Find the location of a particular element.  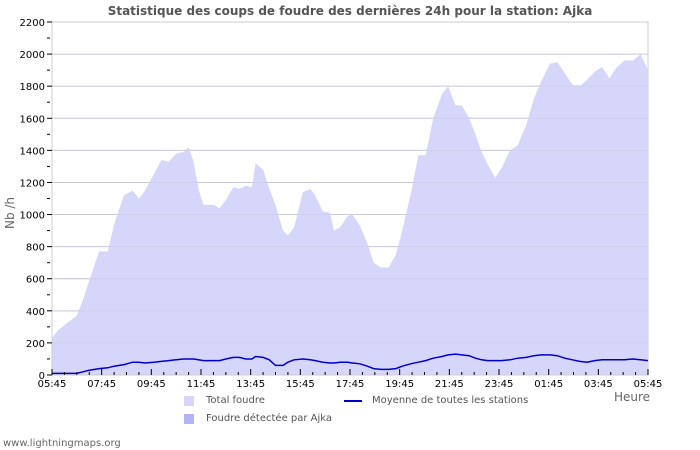

svg-text: 07:45 is located at coordinates (101, 384).